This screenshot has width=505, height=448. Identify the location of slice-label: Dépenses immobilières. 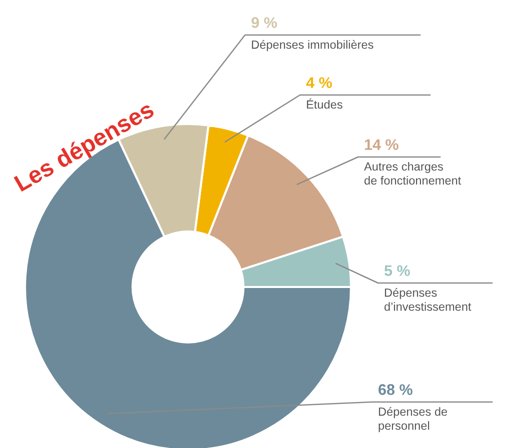
(313, 46).